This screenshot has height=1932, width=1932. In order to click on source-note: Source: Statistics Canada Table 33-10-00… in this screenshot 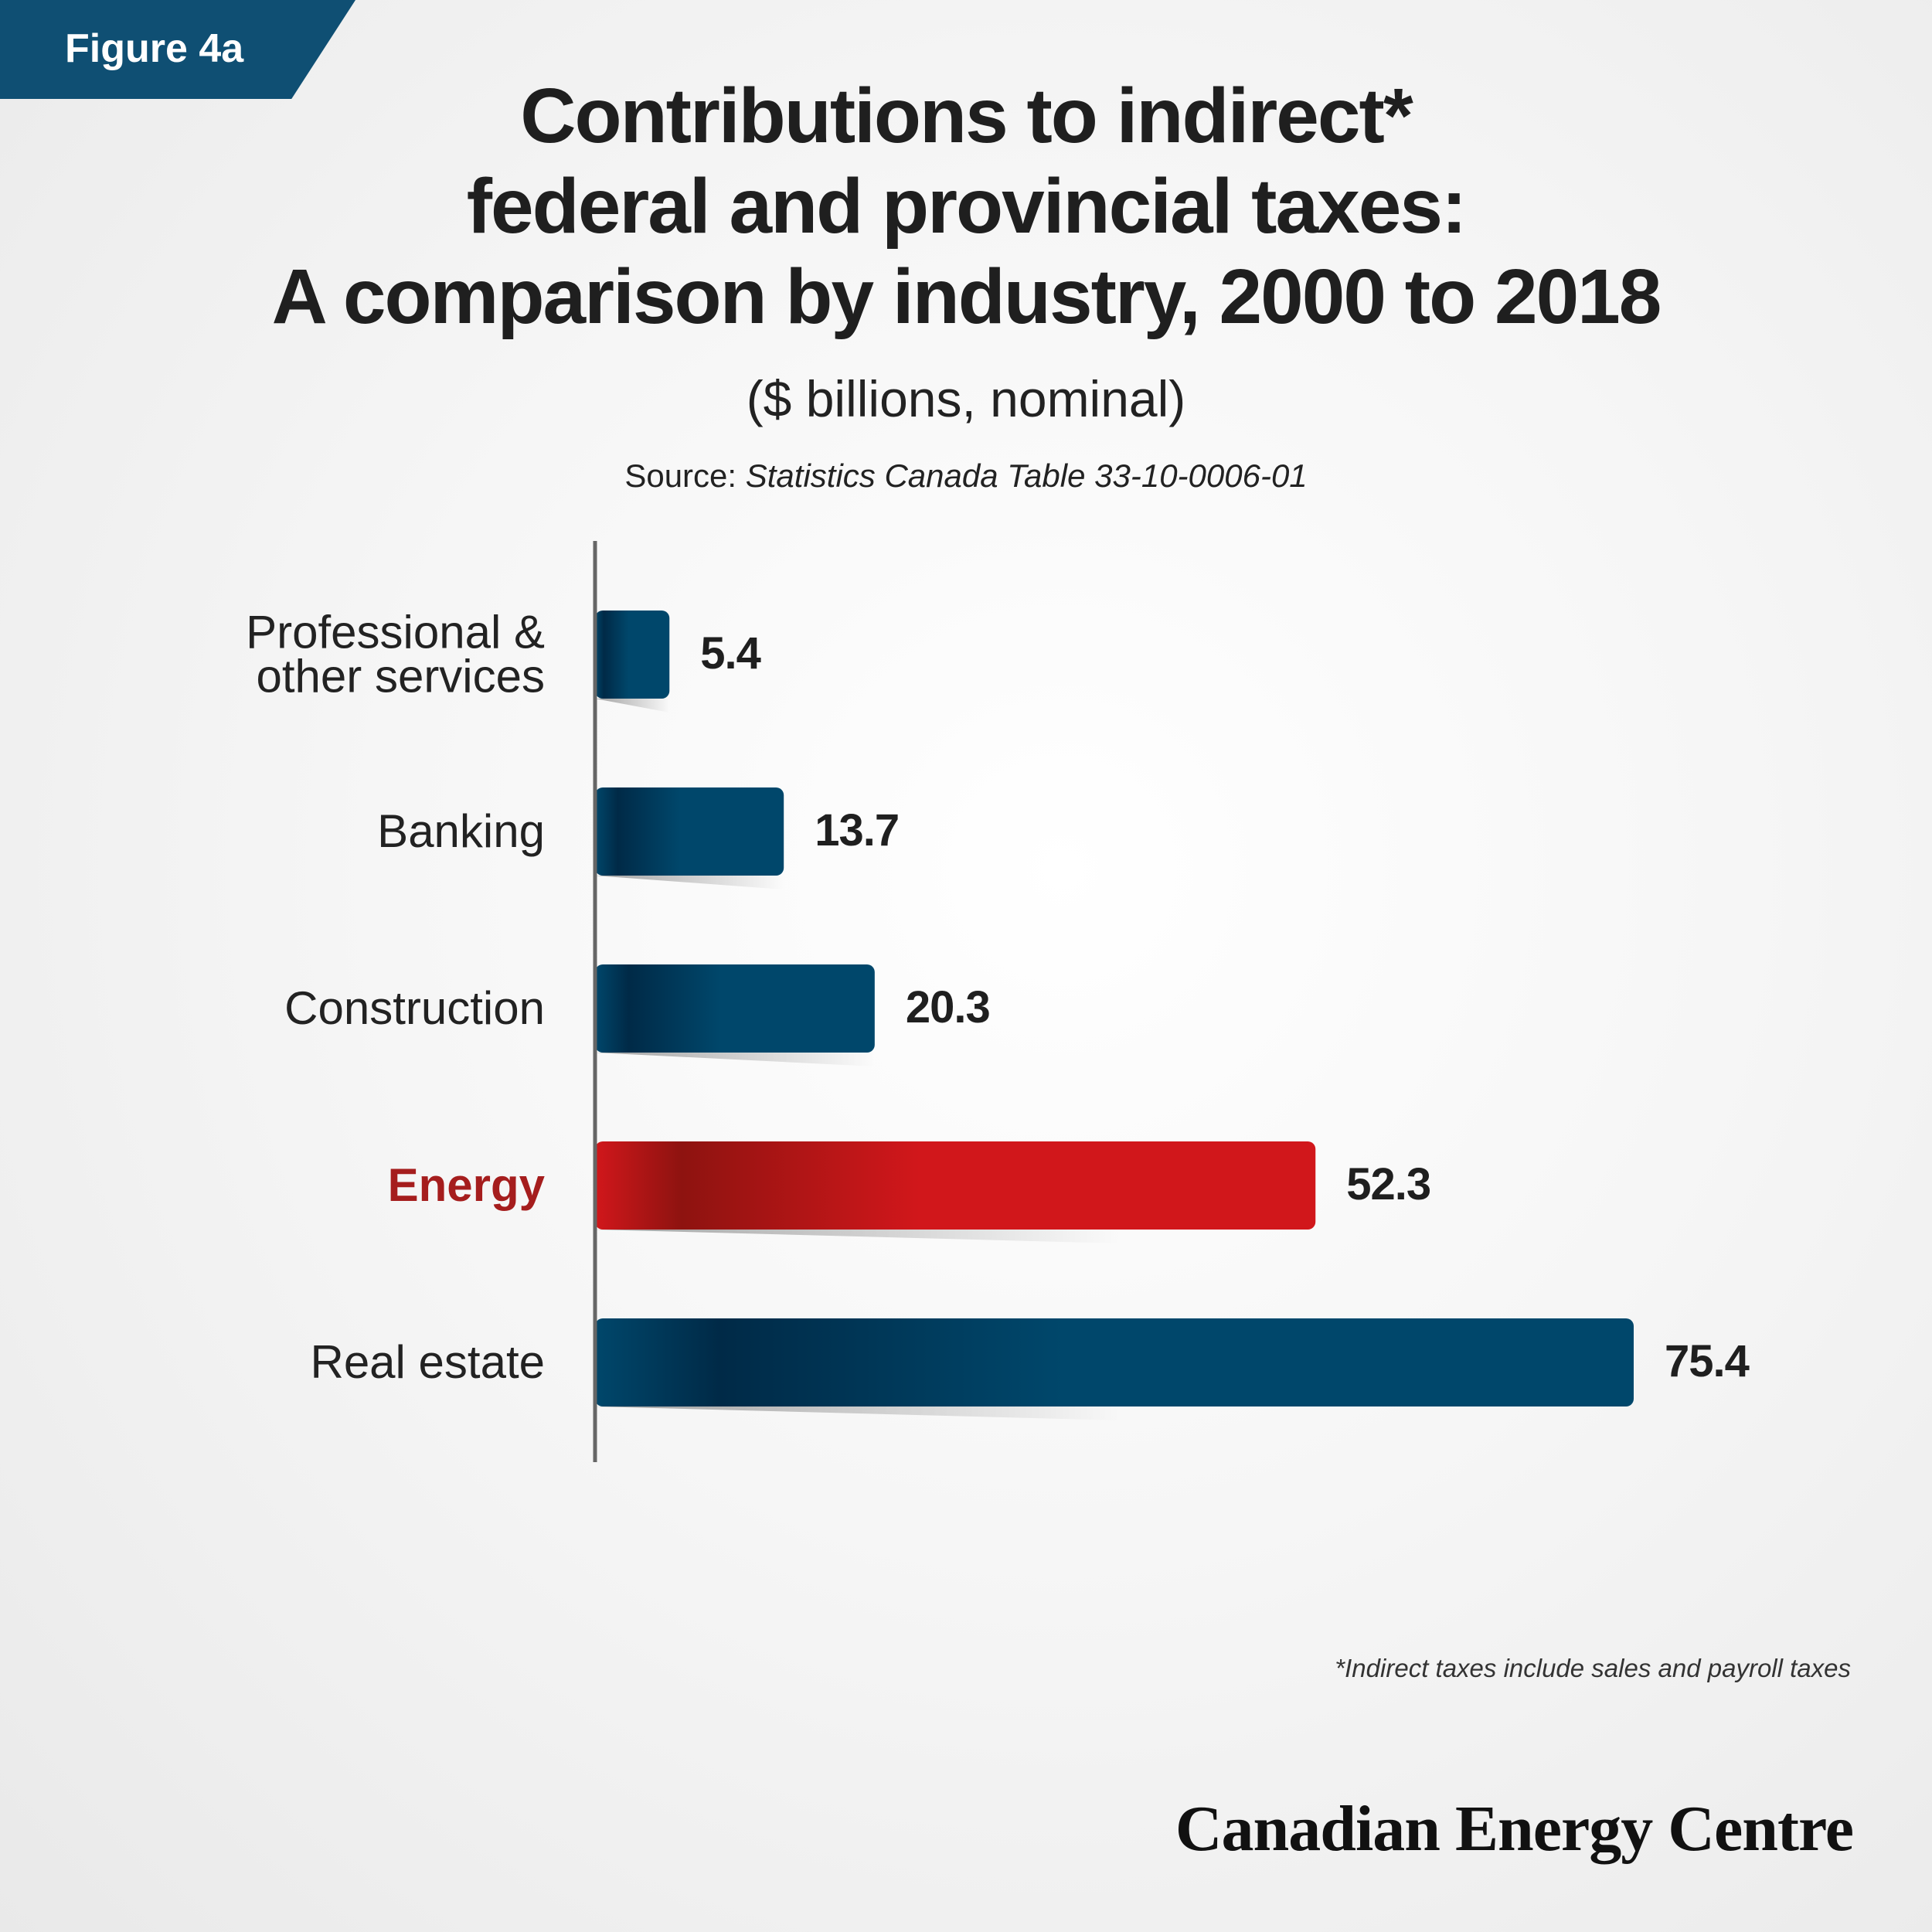, I will do `click(966, 476)`.